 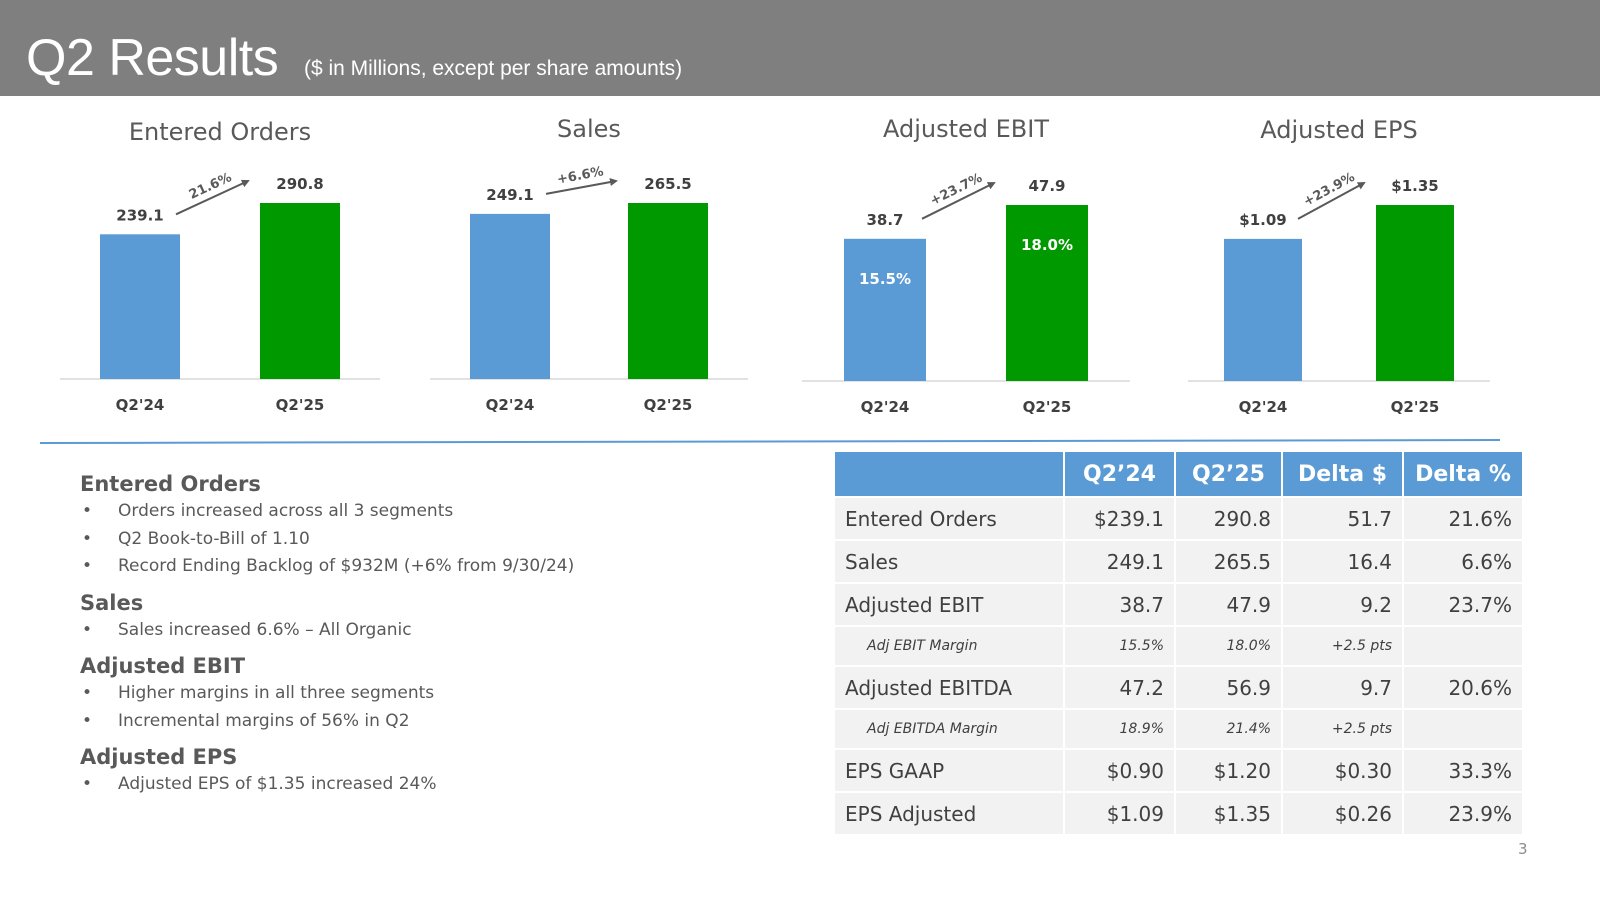 What do you see at coordinates (1262, 220) in the screenshot?
I see `data-label: $1.09` at bounding box center [1262, 220].